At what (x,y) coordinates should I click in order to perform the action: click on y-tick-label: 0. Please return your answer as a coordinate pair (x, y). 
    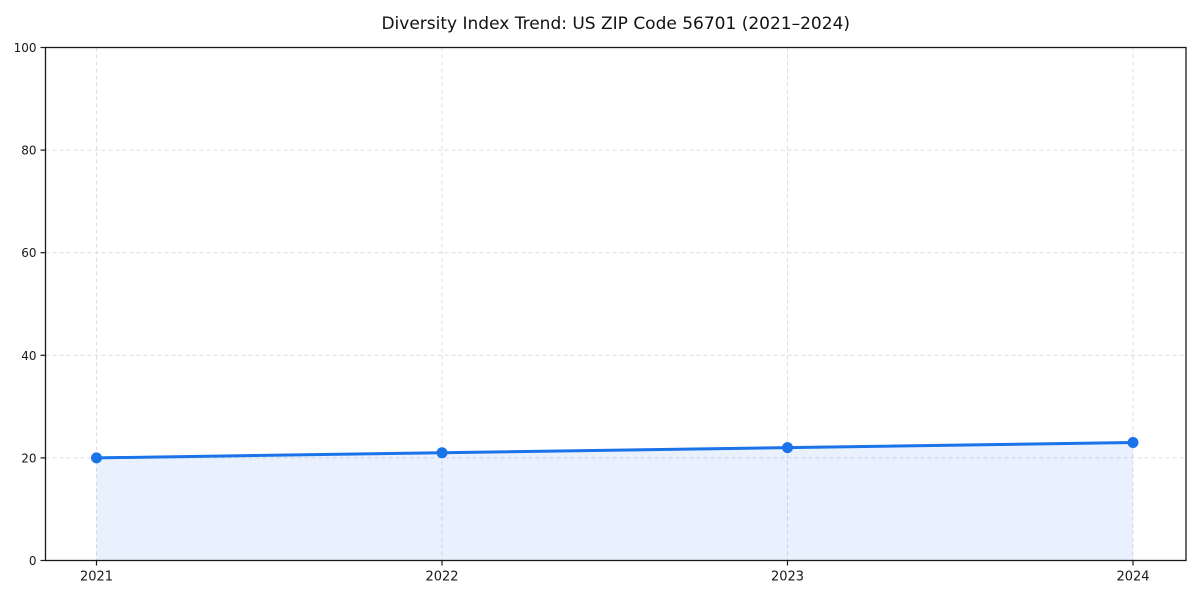
    Looking at the image, I should click on (33, 561).